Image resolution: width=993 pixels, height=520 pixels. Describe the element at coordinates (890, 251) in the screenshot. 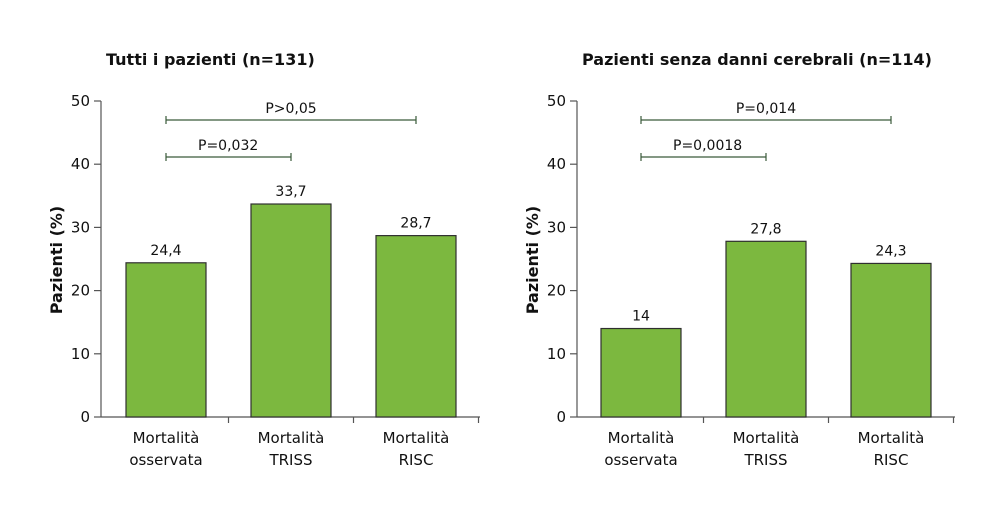

I see `bar-value-label: 24,3` at that location.